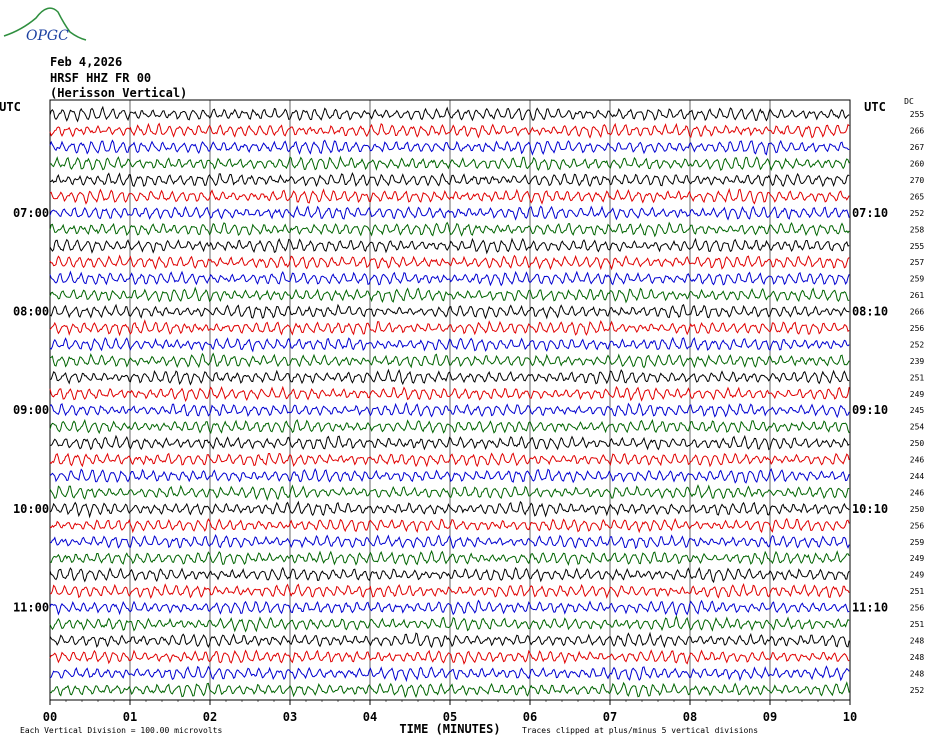 This screenshot has height=744, width=930. What do you see at coordinates (31, 312) in the screenshot?
I see `left-hour-label: 08:00` at bounding box center [31, 312].